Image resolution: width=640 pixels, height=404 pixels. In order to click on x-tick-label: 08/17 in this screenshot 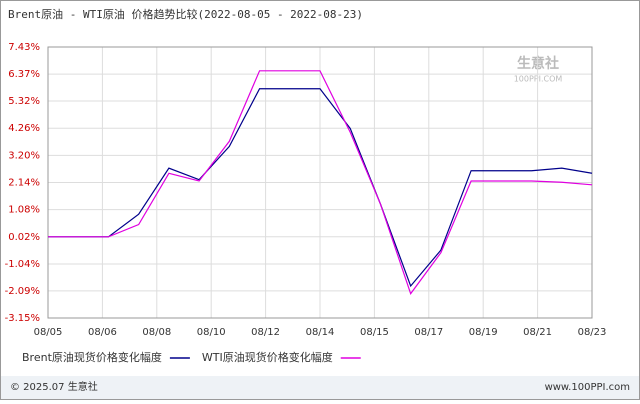, I will do `click(428, 332)`.